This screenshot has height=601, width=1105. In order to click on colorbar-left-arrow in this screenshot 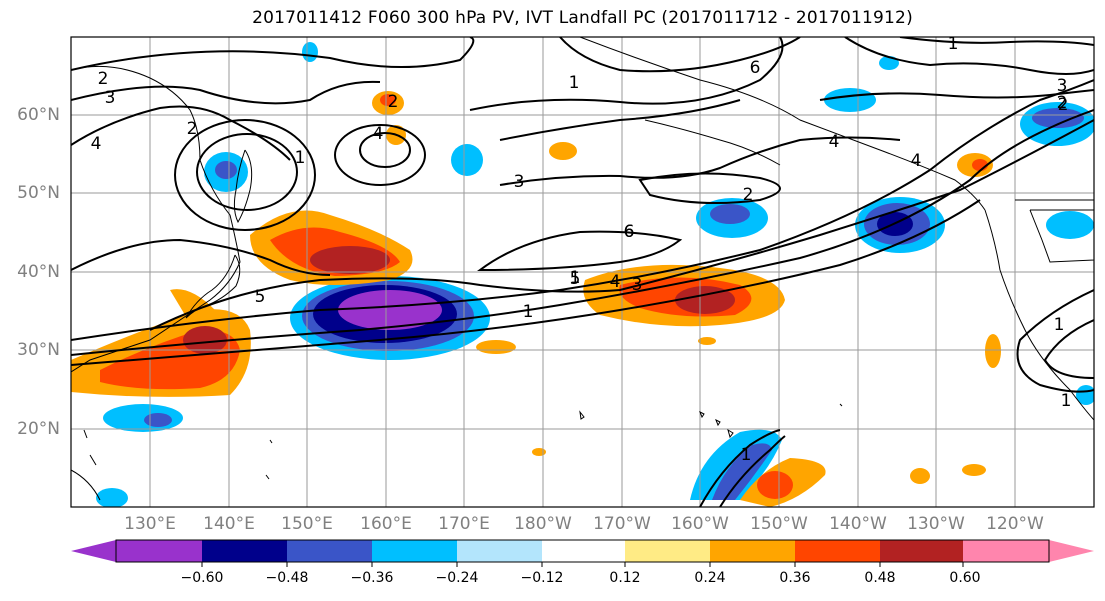, I will do `click(93, 551)`.